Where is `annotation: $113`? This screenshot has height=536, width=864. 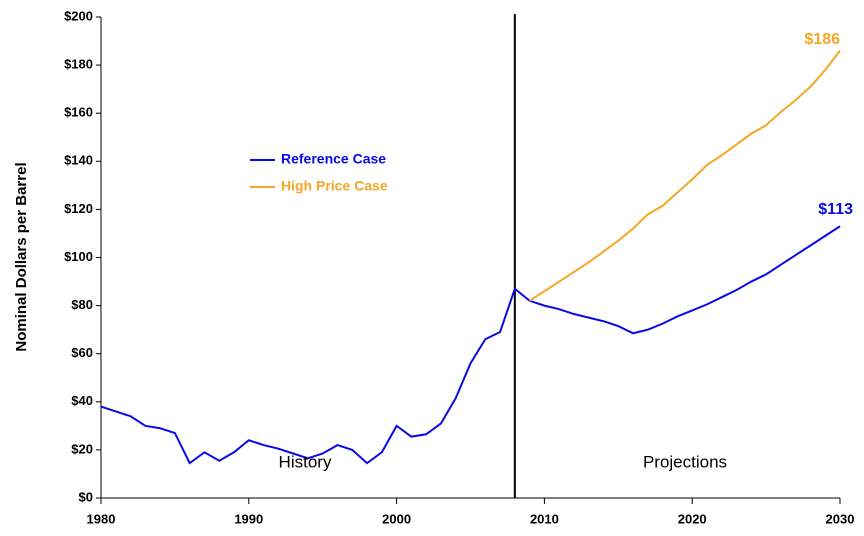 annotation: $113 is located at coordinates (835, 209).